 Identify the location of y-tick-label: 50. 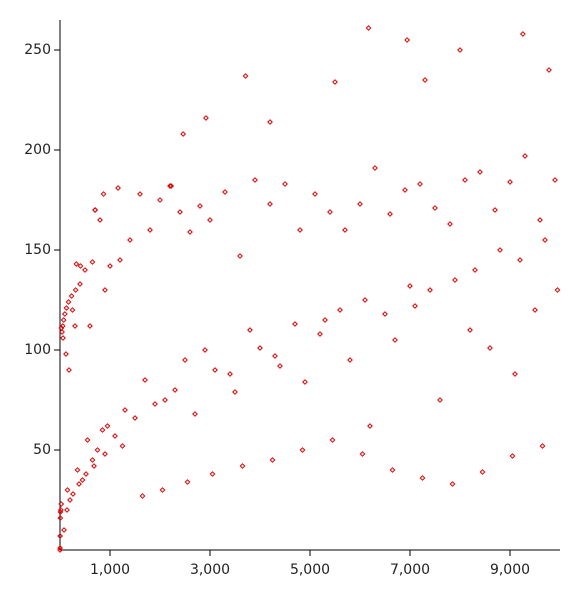
(42, 450).